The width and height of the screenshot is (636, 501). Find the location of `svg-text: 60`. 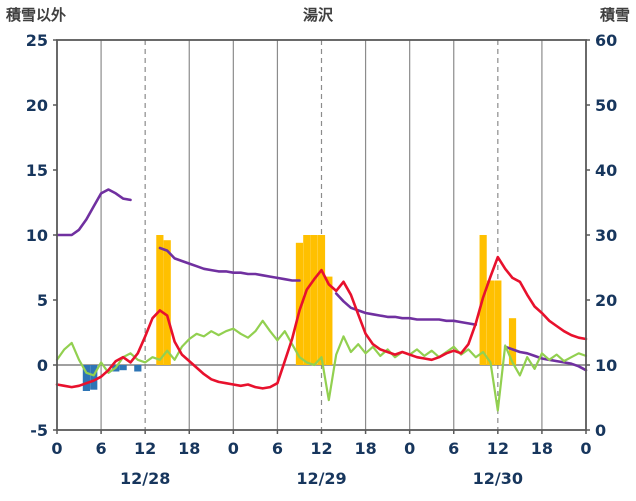

svg-text: 60 is located at coordinates (606, 40).